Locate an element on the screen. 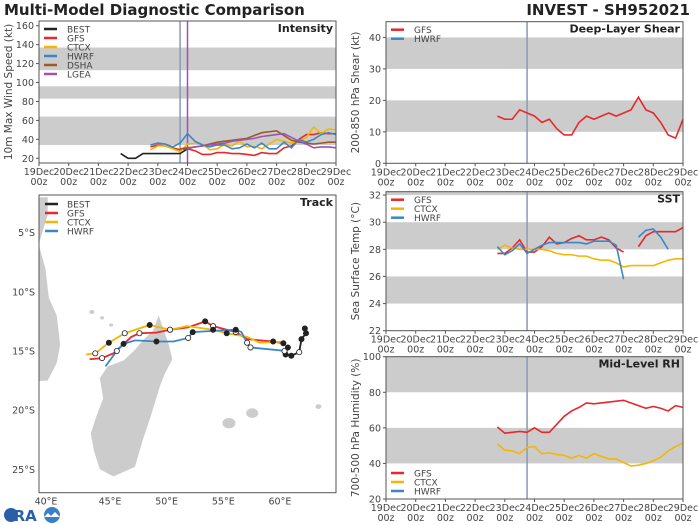 The image size is (700, 525). figure-title: Multi-Model Diagnostic Comparison is located at coordinates (154, 10).